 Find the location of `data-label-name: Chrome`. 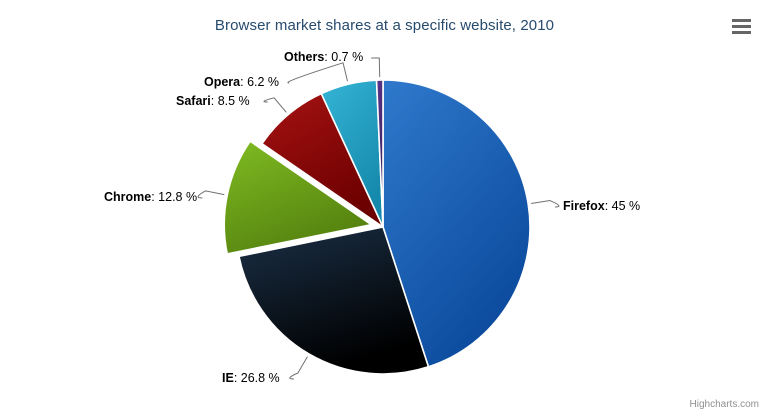

data-label-name: Chrome is located at coordinates (128, 197).